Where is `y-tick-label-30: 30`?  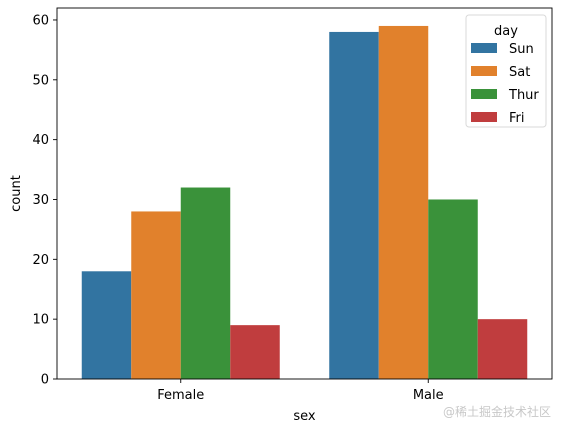
y-tick-label-30: 30 is located at coordinates (40, 200).